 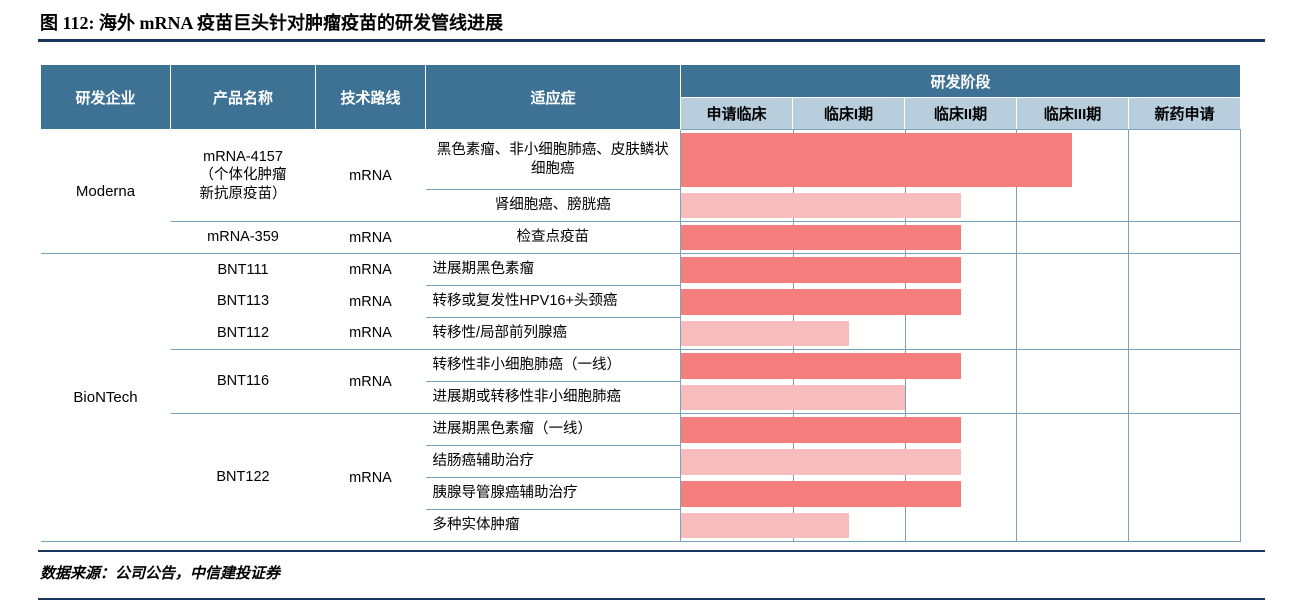 I want to click on col-header-company: 研发企业, so click(x=105, y=97).